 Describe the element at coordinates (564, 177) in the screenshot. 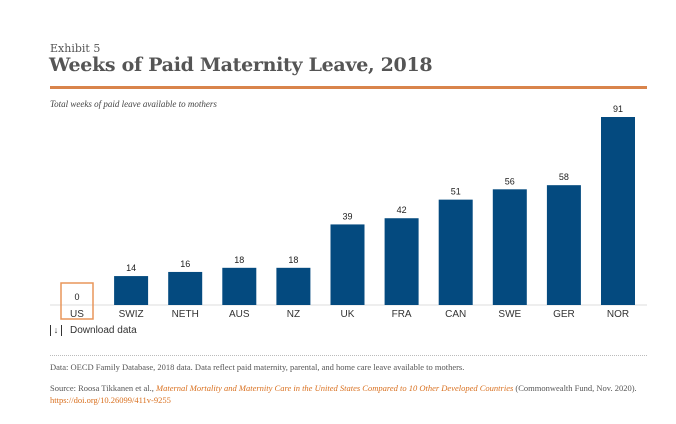

I see `data-label-ger: 58` at that location.